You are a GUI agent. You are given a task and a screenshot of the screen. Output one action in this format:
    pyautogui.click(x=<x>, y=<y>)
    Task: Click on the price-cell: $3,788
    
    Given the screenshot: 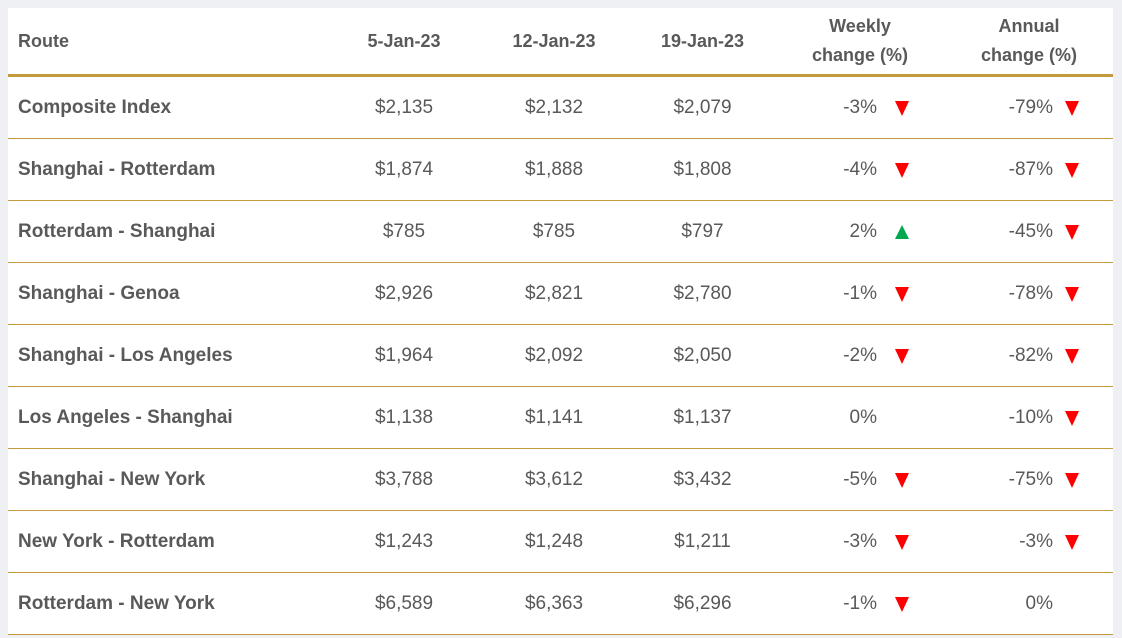 What is the action you would take?
    pyautogui.click(x=404, y=479)
    